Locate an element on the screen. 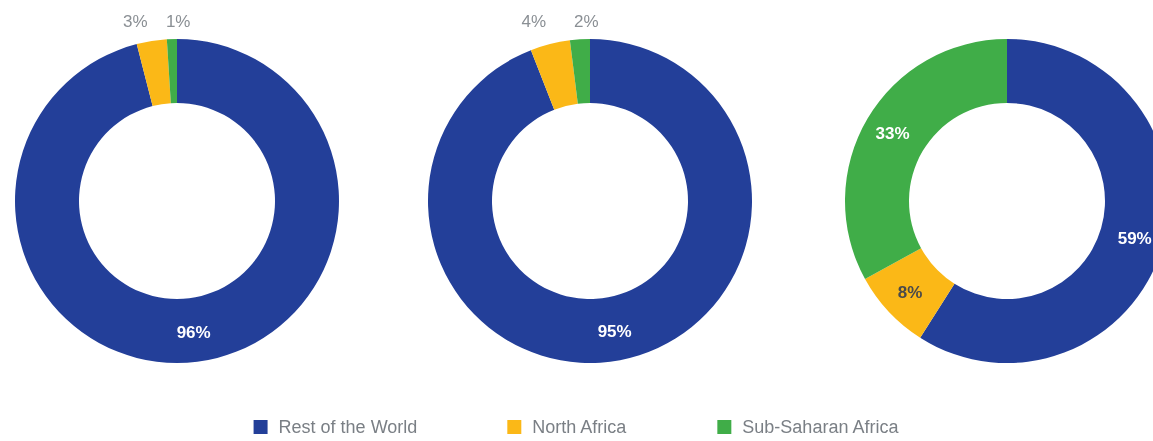  legend-label: Sub-Saharan Africa is located at coordinates (821, 427).